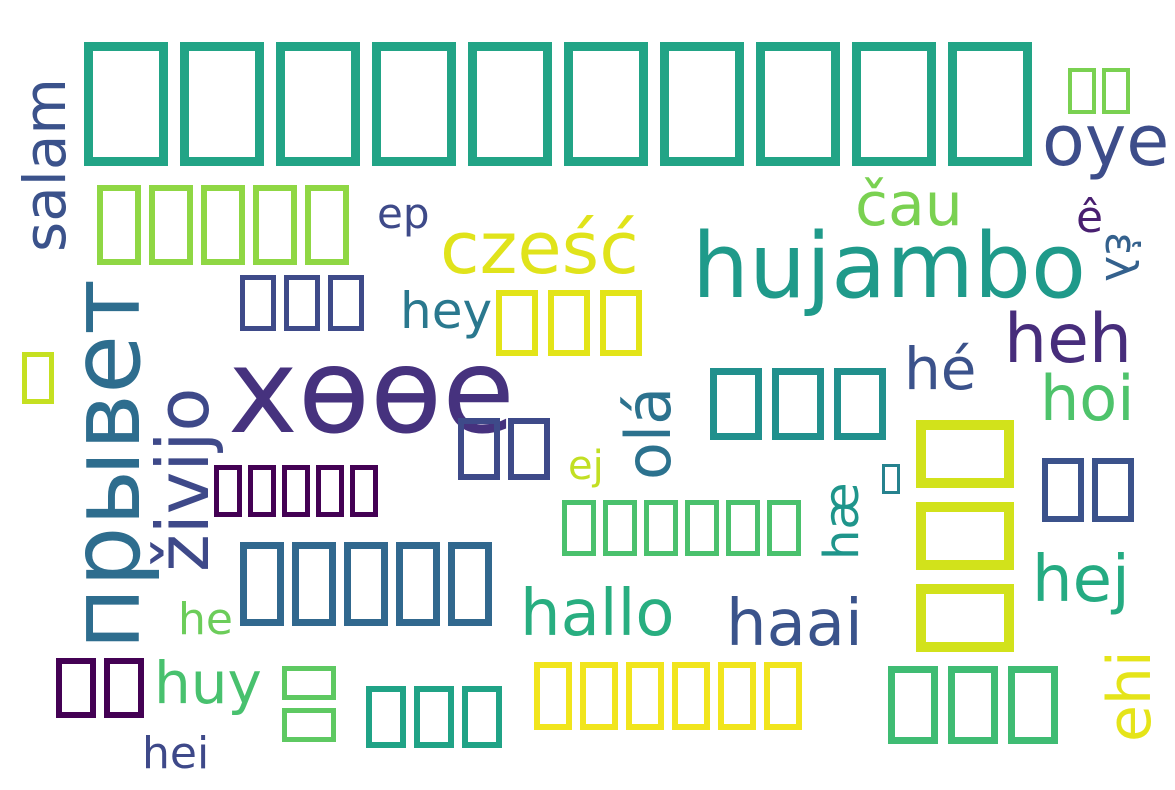  Describe the element at coordinates (1099, 91) in the screenshot. I see `word-tofu-top-right` at that location.